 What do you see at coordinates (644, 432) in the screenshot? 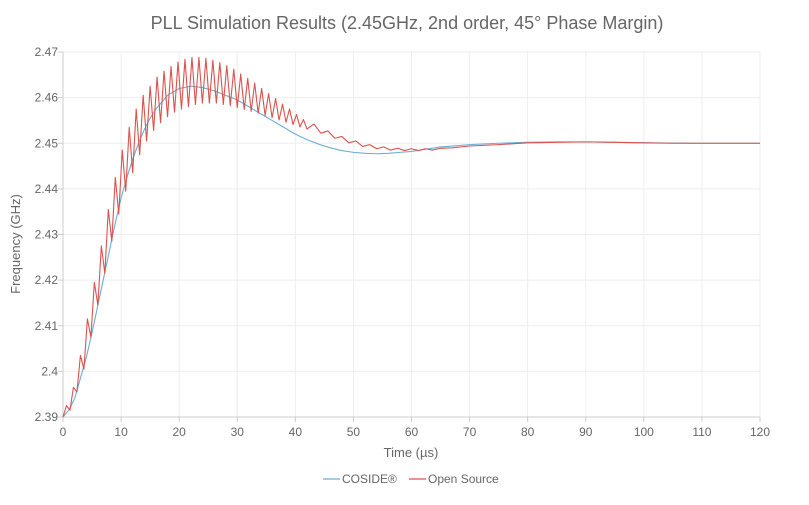
I see `x-tick-label: 100` at bounding box center [644, 432].